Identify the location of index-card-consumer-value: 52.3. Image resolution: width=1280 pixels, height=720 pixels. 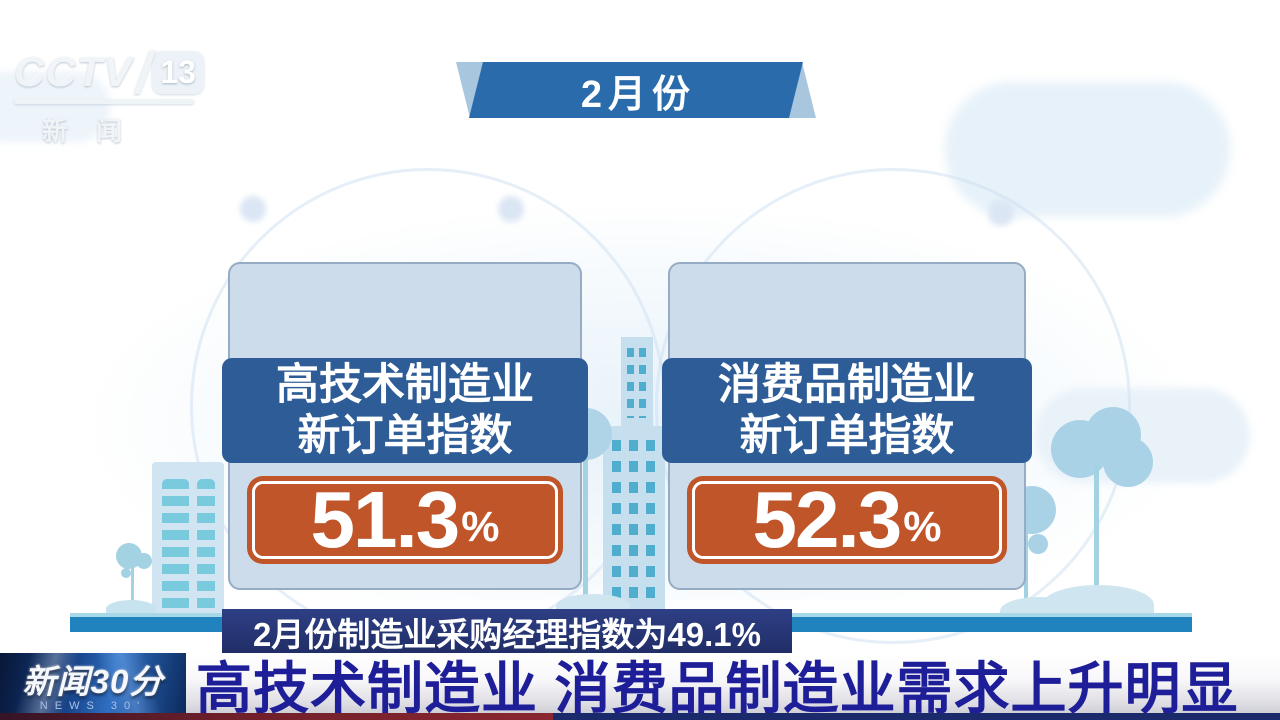
(827, 519).